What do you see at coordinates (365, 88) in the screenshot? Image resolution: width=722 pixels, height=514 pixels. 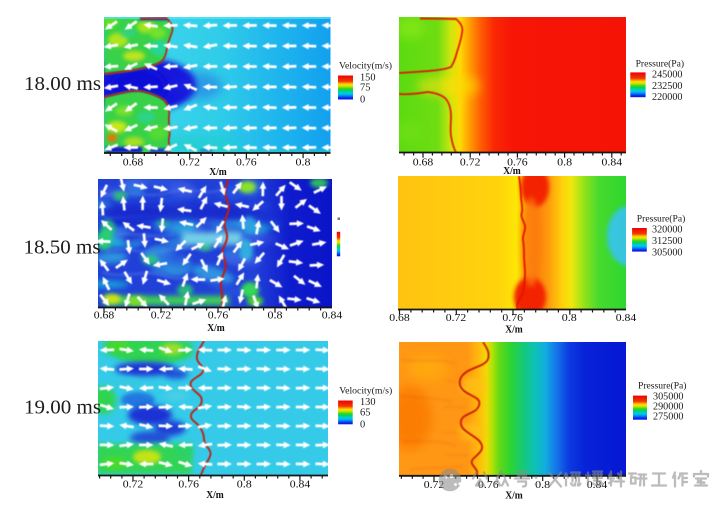 I see `svg-text: 75` at bounding box center [365, 88].